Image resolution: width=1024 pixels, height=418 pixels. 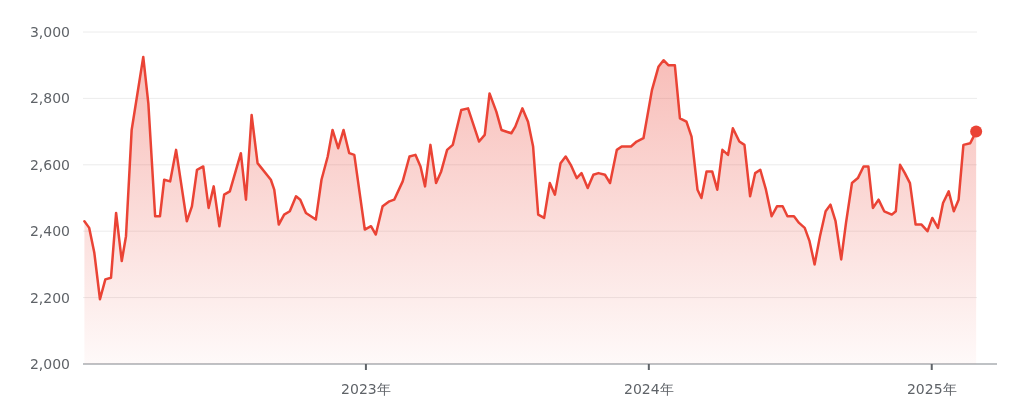 What do you see at coordinates (49, 231) in the screenshot?
I see `y-tick-label: 2,400` at bounding box center [49, 231].